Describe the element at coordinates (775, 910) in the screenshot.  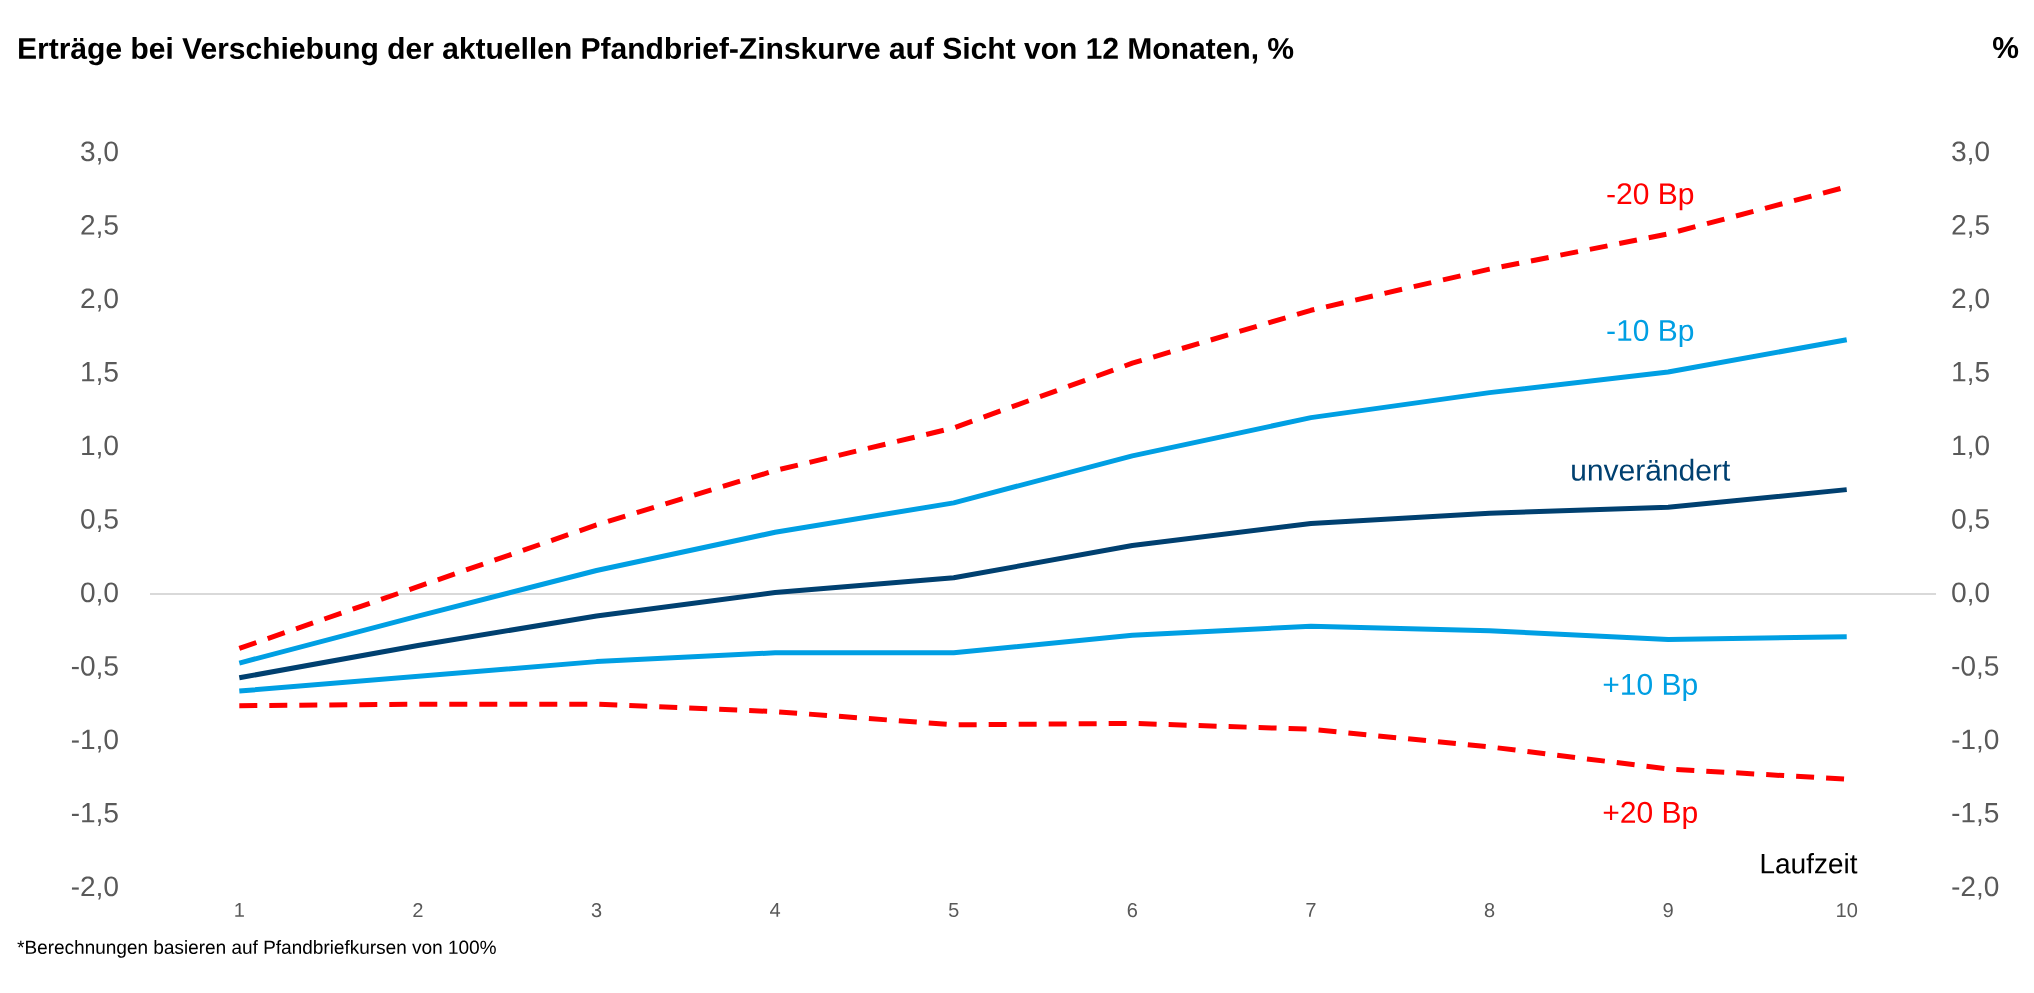
I see `x-tick-label: 4` at that location.